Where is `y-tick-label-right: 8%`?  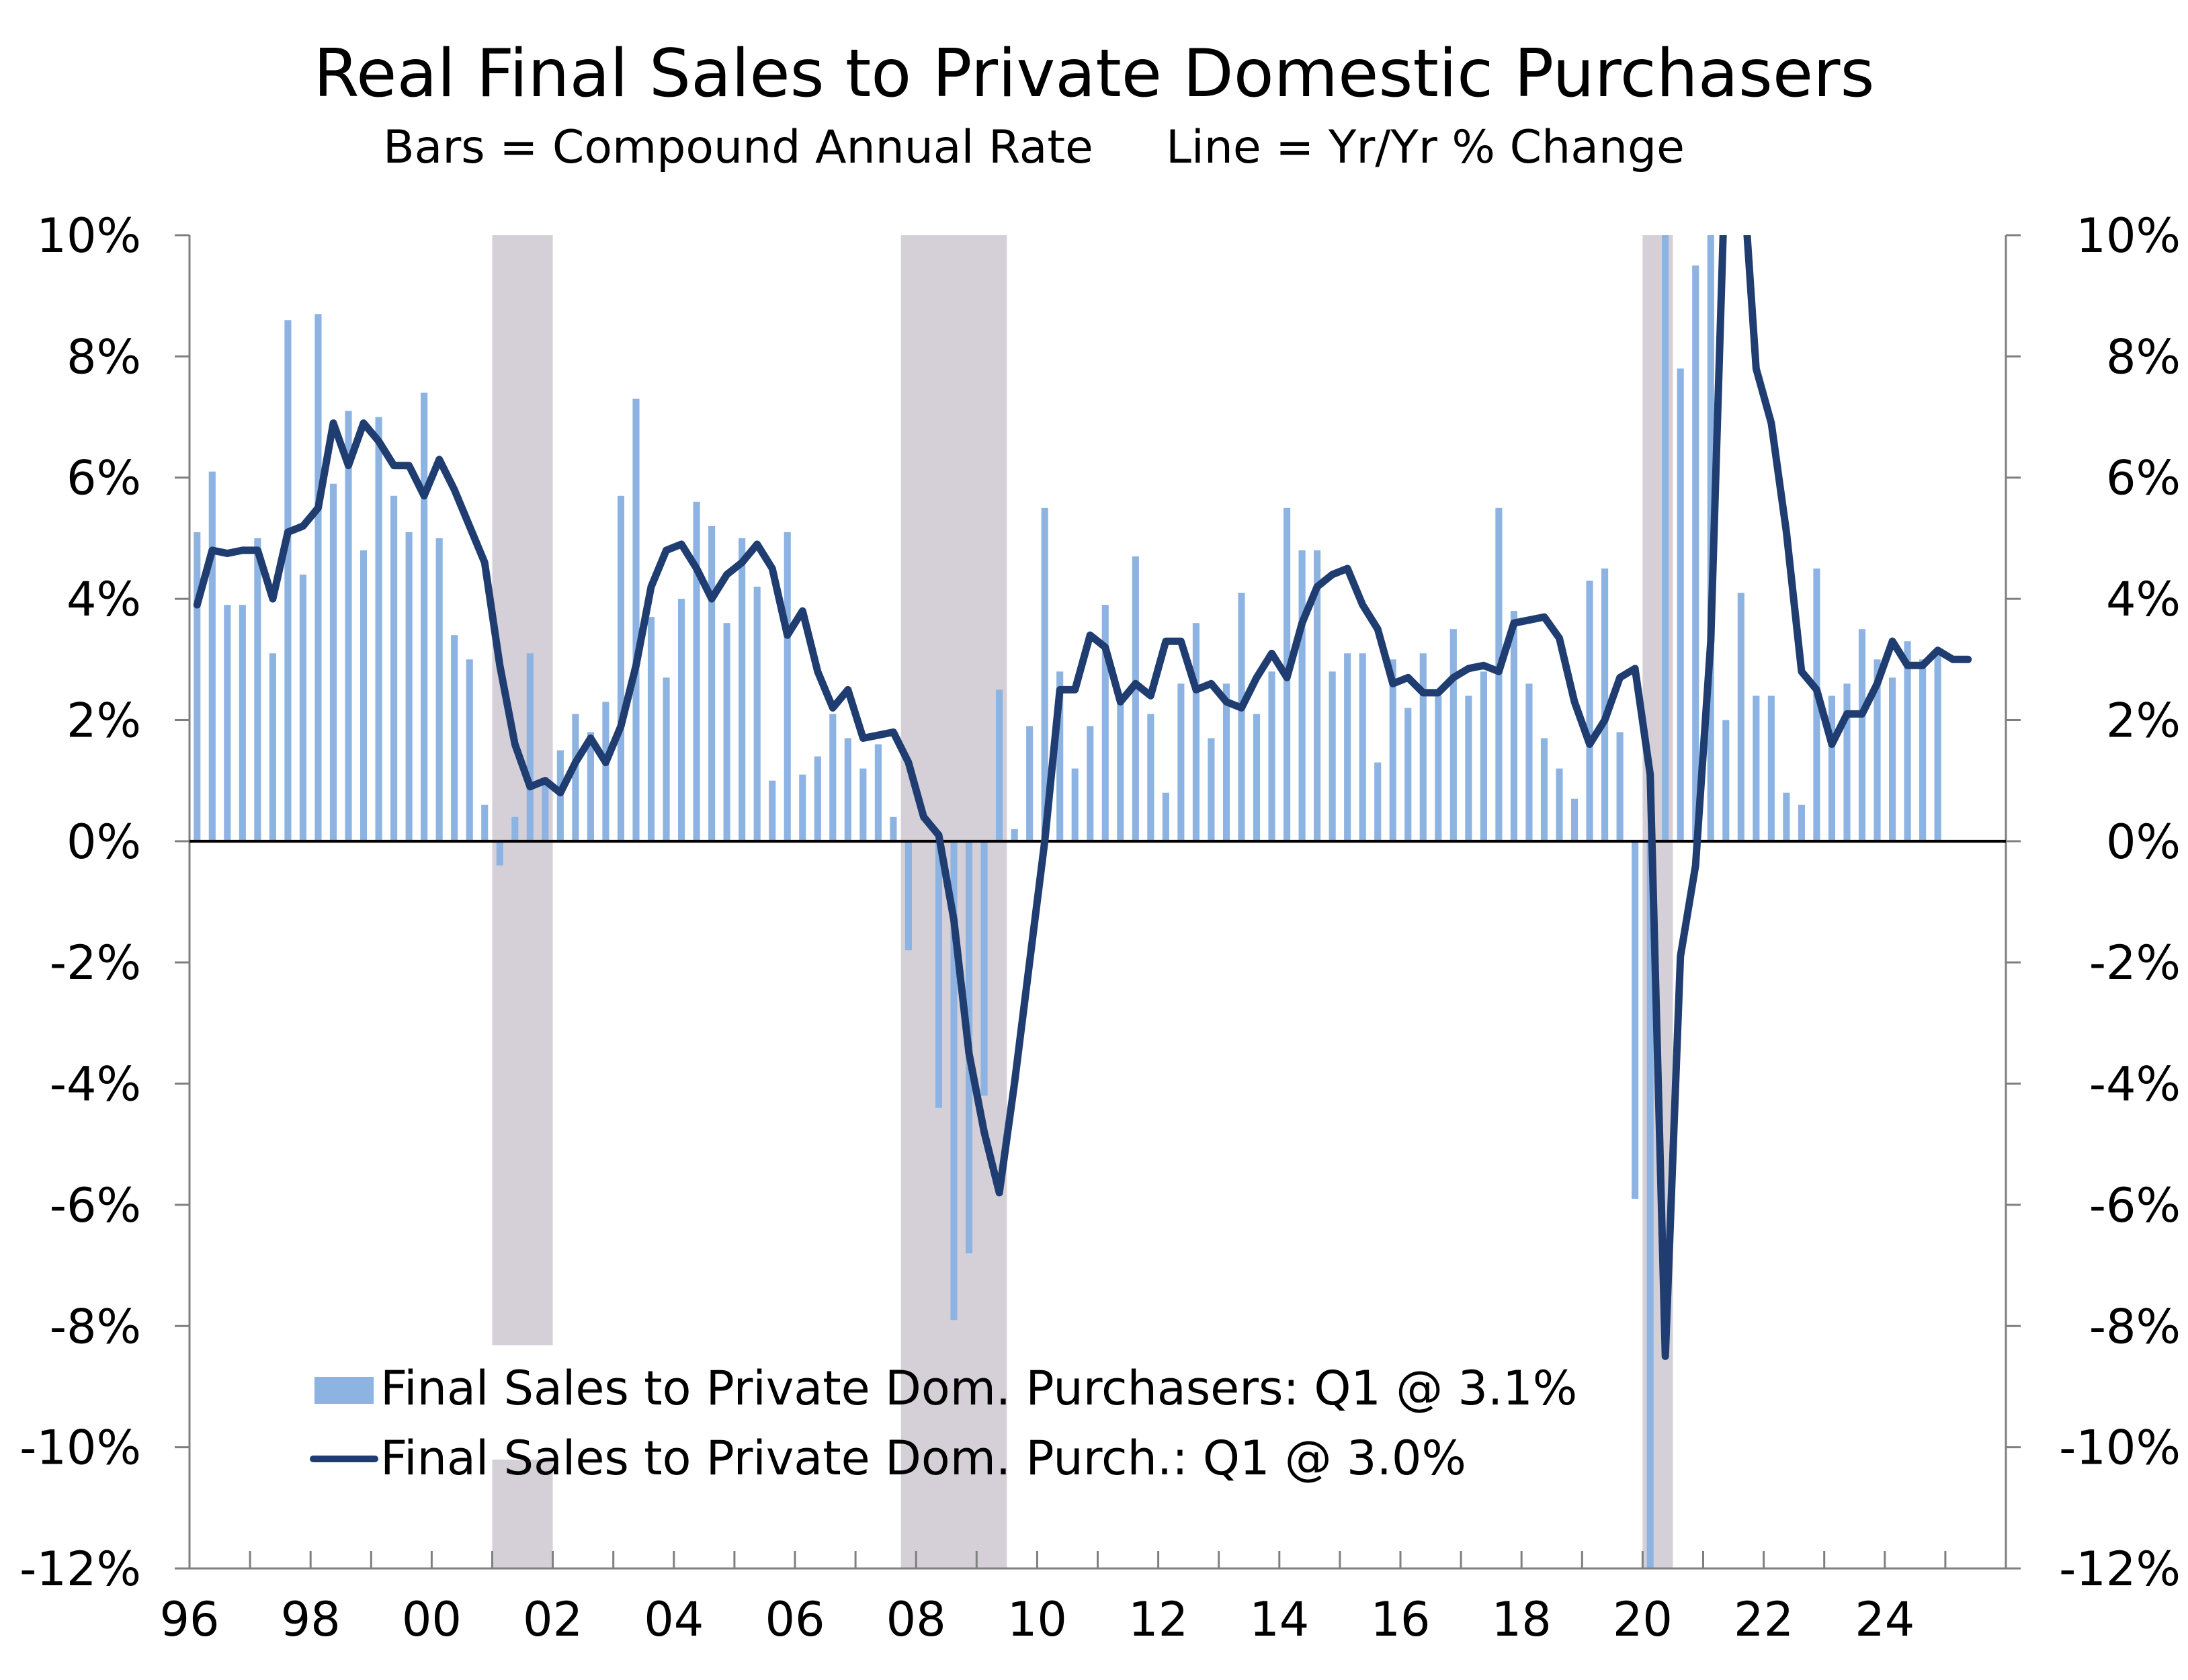 y-tick-label-right: 8% is located at coordinates (2143, 357).